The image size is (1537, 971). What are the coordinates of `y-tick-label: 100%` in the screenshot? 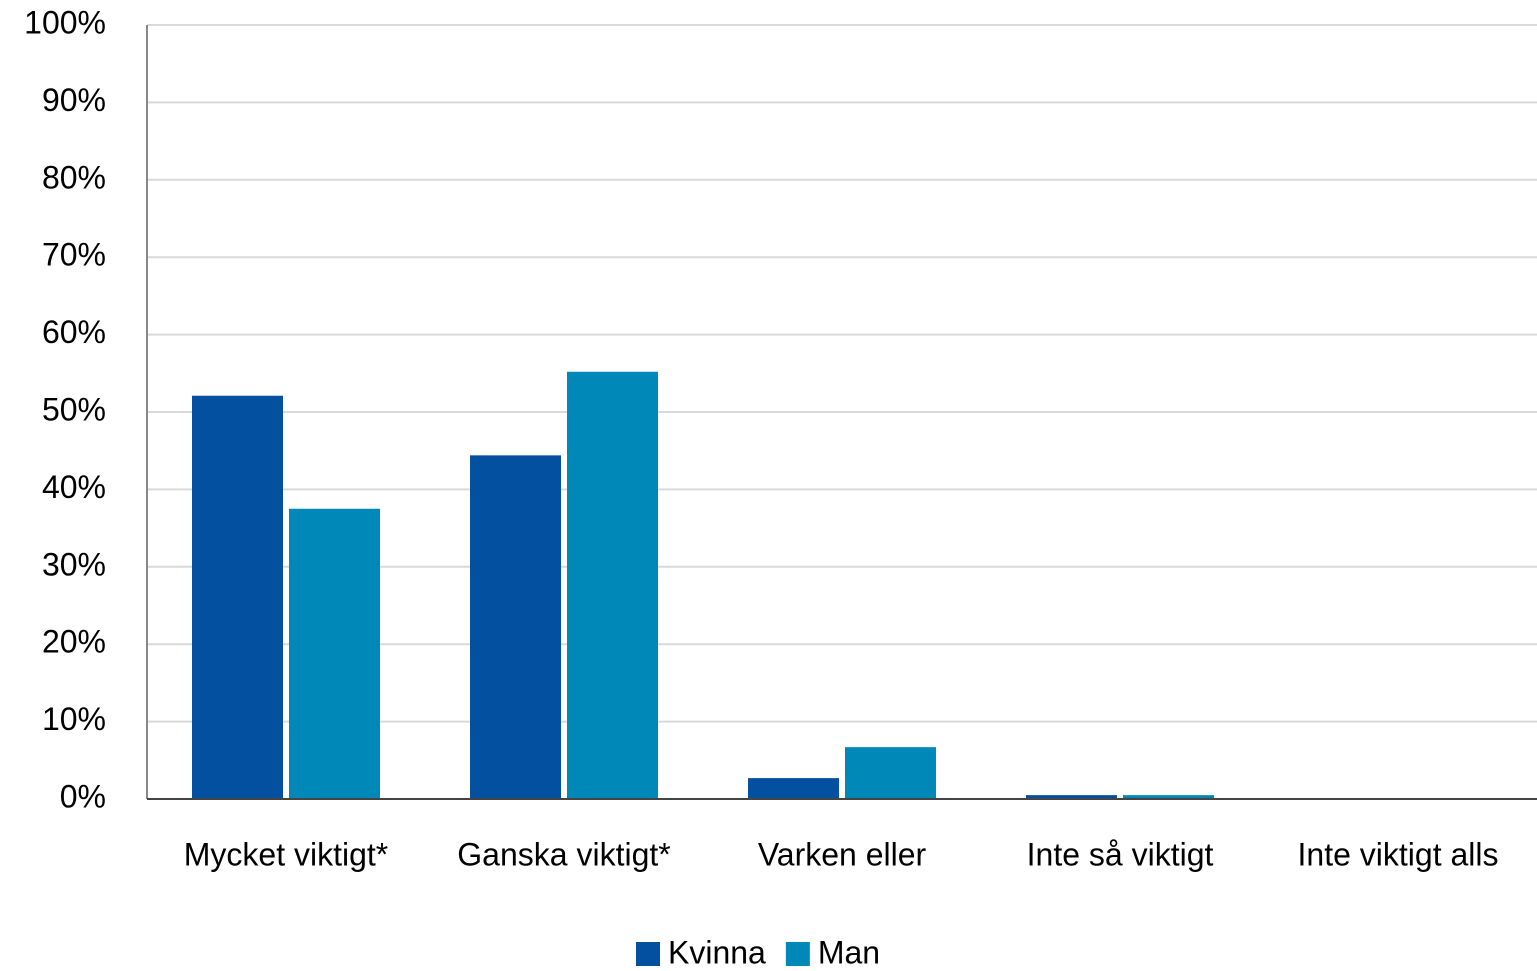 It's located at (65, 22).